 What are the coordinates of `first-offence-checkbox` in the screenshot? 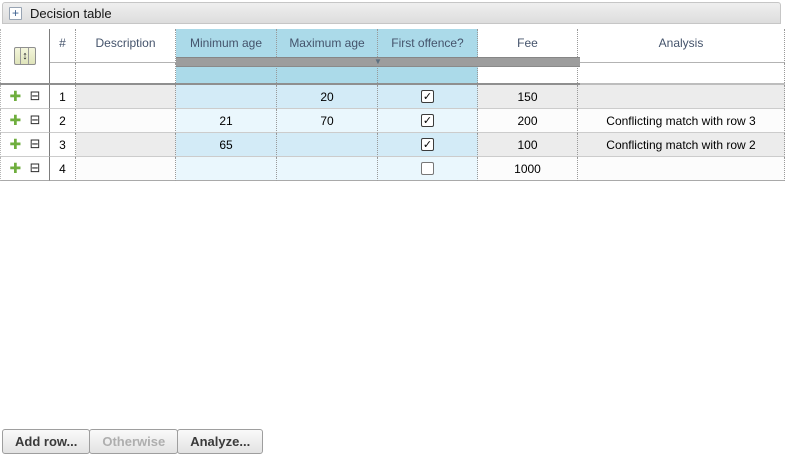 It's located at (427, 168).